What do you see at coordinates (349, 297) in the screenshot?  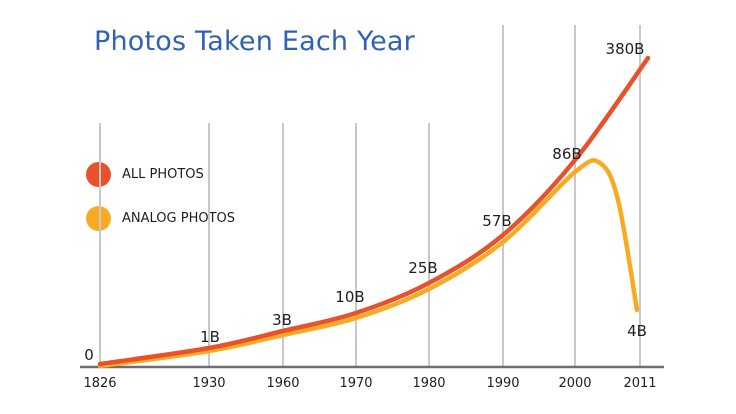 I see `data-label-all-1970: 10B` at bounding box center [349, 297].